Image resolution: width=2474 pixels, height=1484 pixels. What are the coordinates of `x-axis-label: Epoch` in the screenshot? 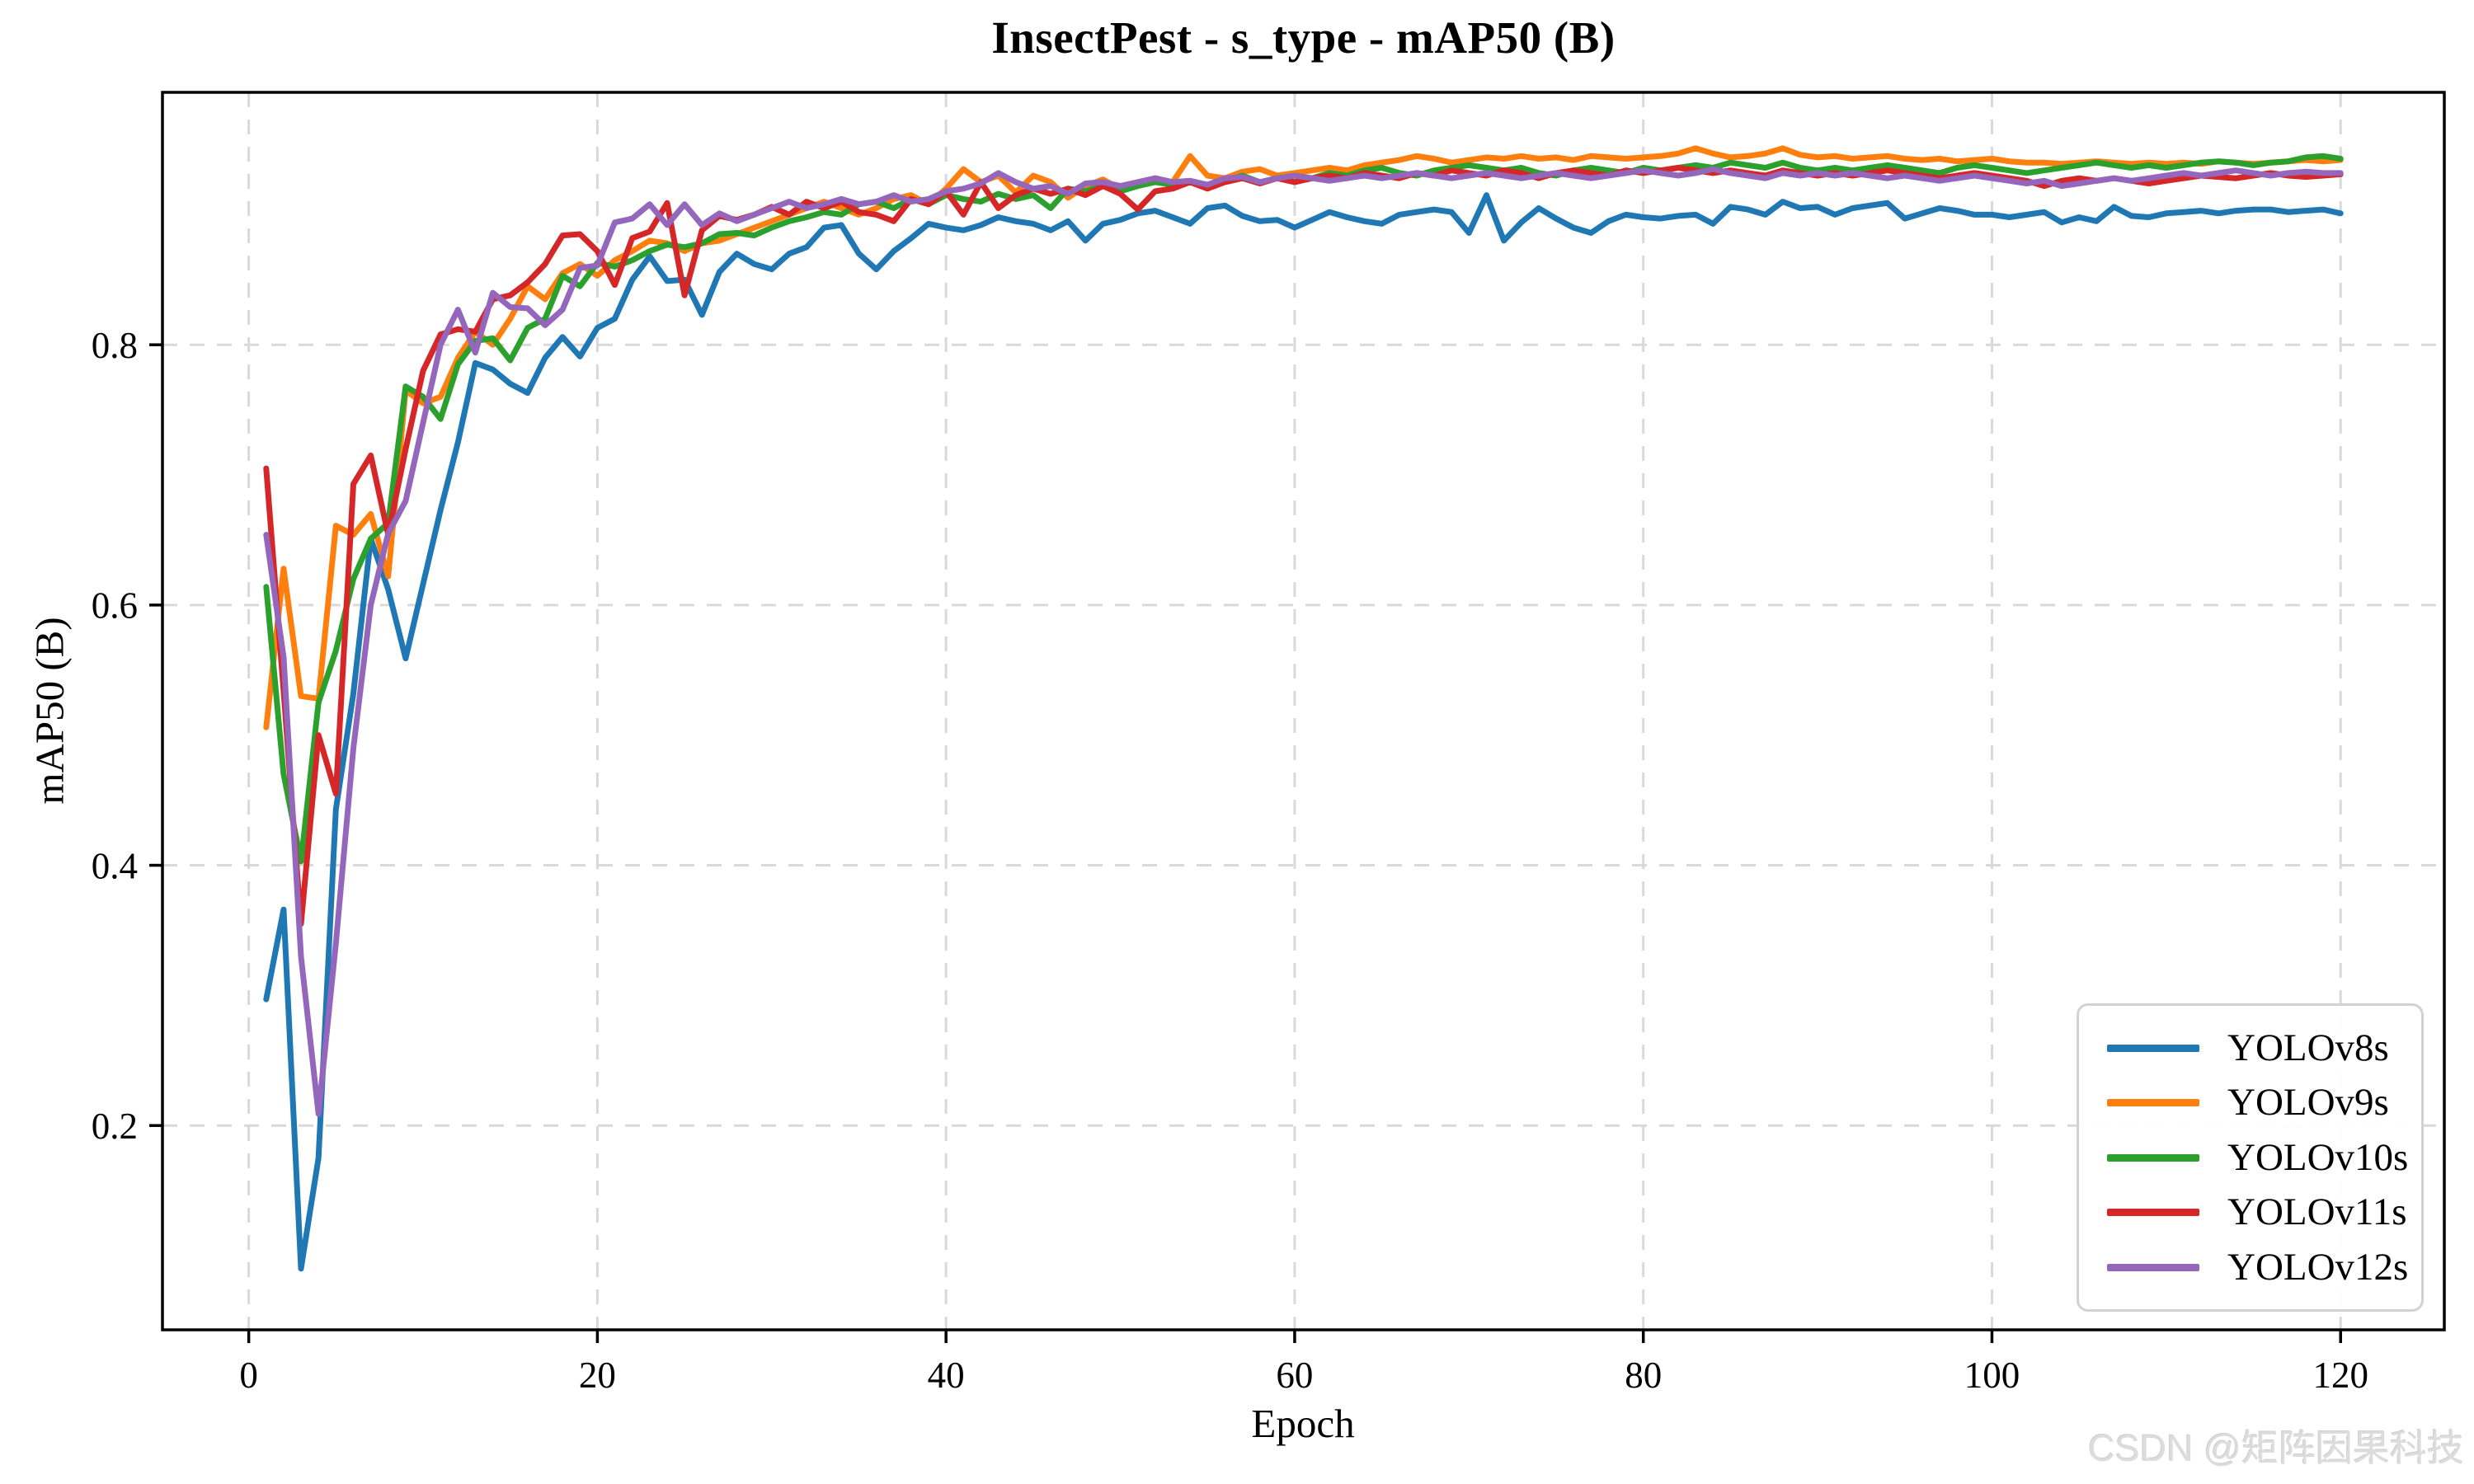 It's located at (1303, 1423).